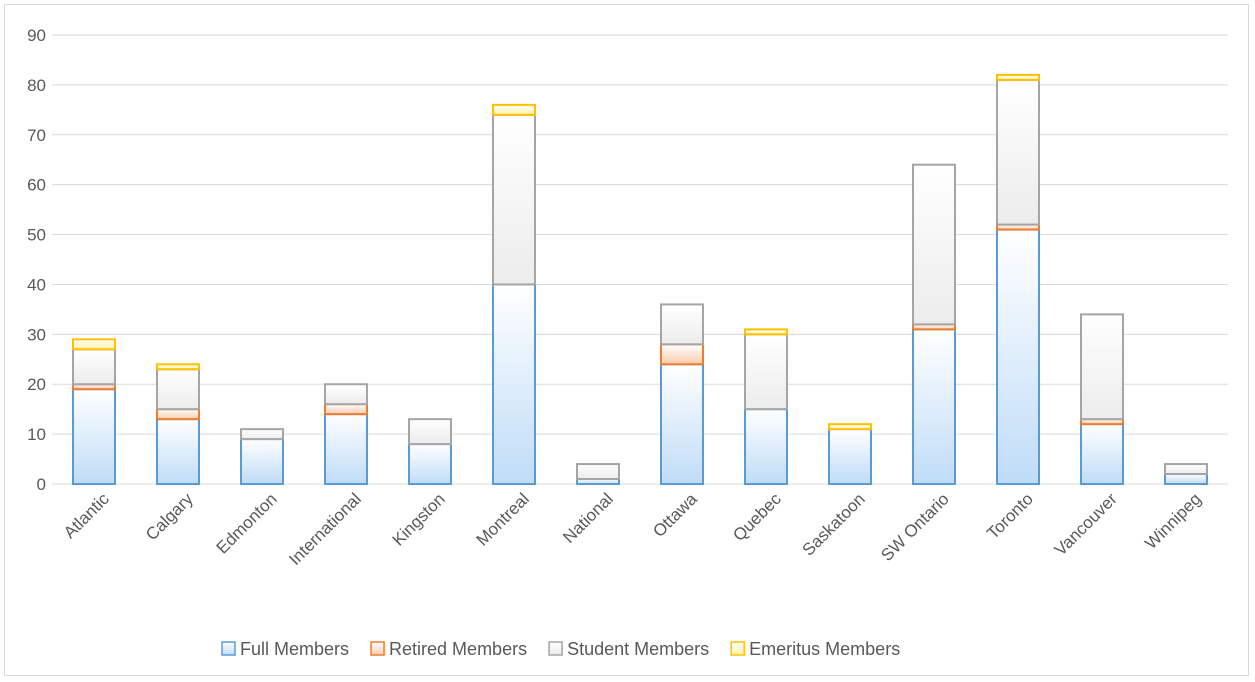 Image resolution: width=1255 pixels, height=682 pixels. What do you see at coordinates (824, 649) in the screenshot?
I see `legend-label: Emeritus Members` at bounding box center [824, 649].